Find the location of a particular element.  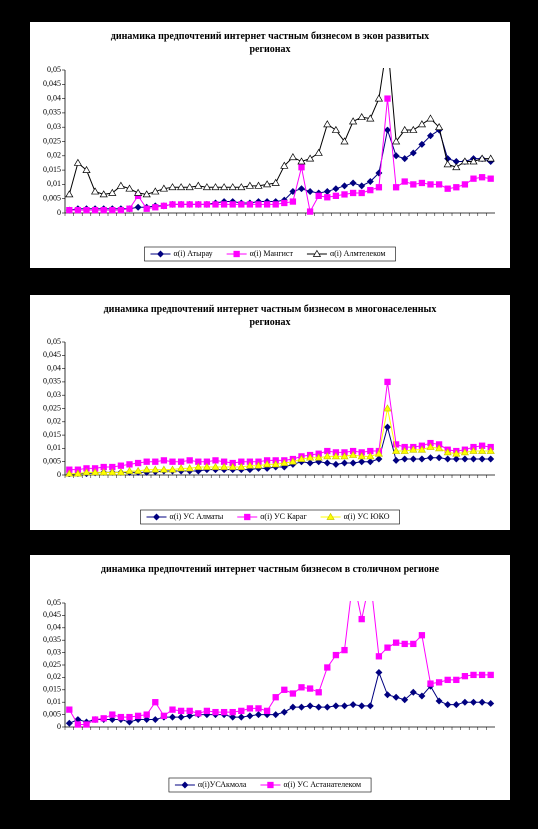

y-tick-label: 0,01 is located at coordinates (54, 183).